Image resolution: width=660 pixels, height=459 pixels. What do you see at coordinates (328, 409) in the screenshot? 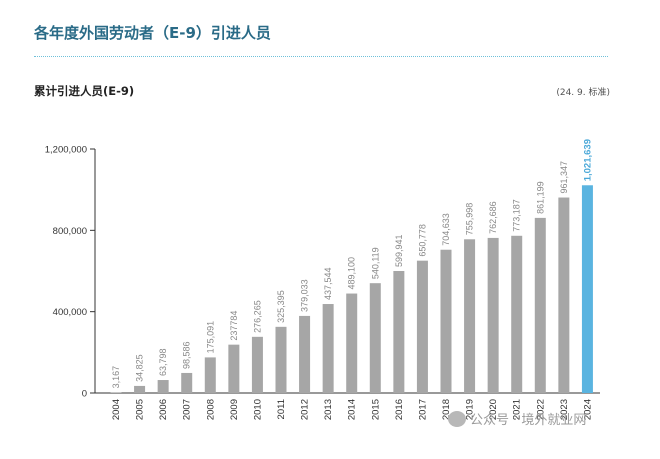
I see `x-tick-label: 2013` at bounding box center [328, 409].